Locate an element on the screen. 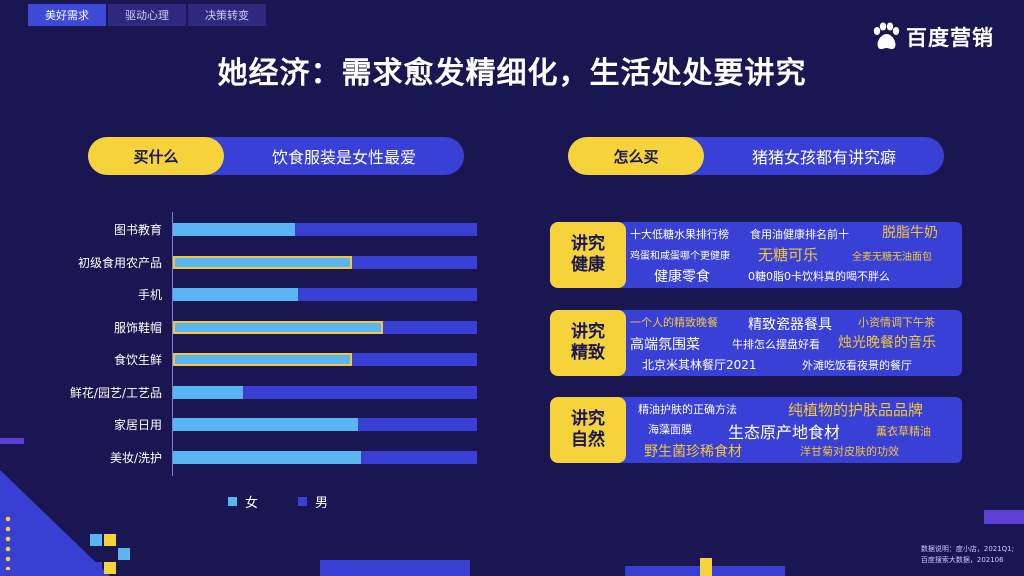 This screenshot has width=1024, height=576. tab-美好需求: 美好需求 is located at coordinates (67, 15).